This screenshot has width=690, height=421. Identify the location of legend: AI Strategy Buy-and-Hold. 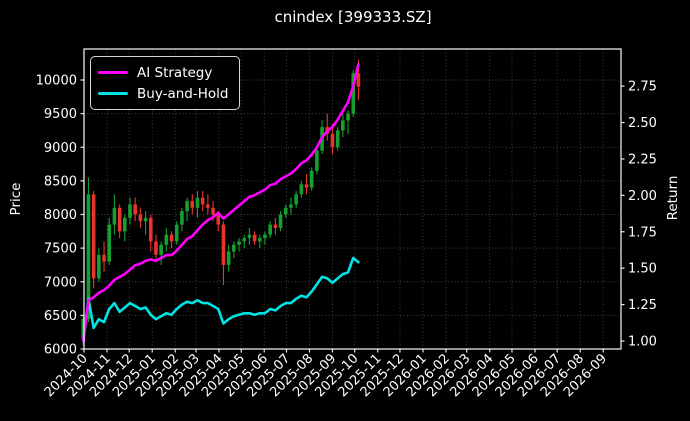
(165, 83).